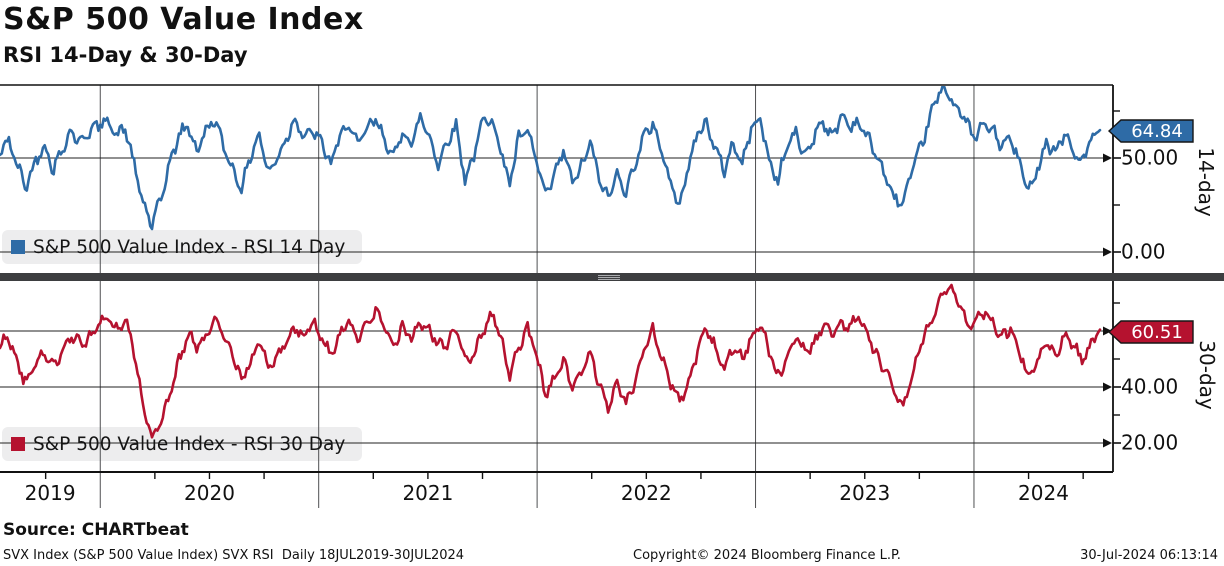 This screenshot has height=566, width=1224. What do you see at coordinates (1149, 555) in the screenshot?
I see `footer-timestamp: 30-Jul-2024 06:13:14` at bounding box center [1149, 555].